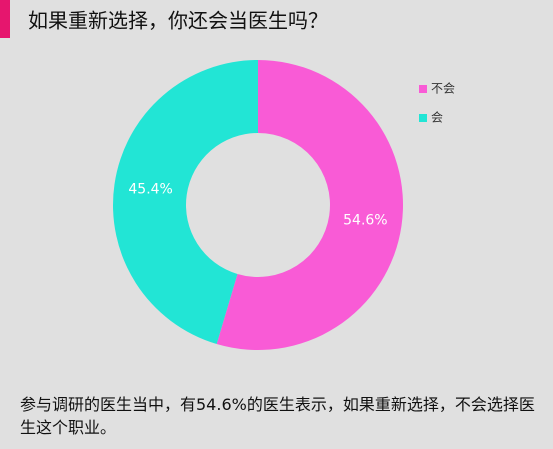 The height and width of the screenshot is (449, 553). Describe the element at coordinates (277, 416) in the screenshot. I see `caption: 参与调研的医生当中，有54.6%的医生表示，如果重新选择，不会选择医生这个职业。` at that location.